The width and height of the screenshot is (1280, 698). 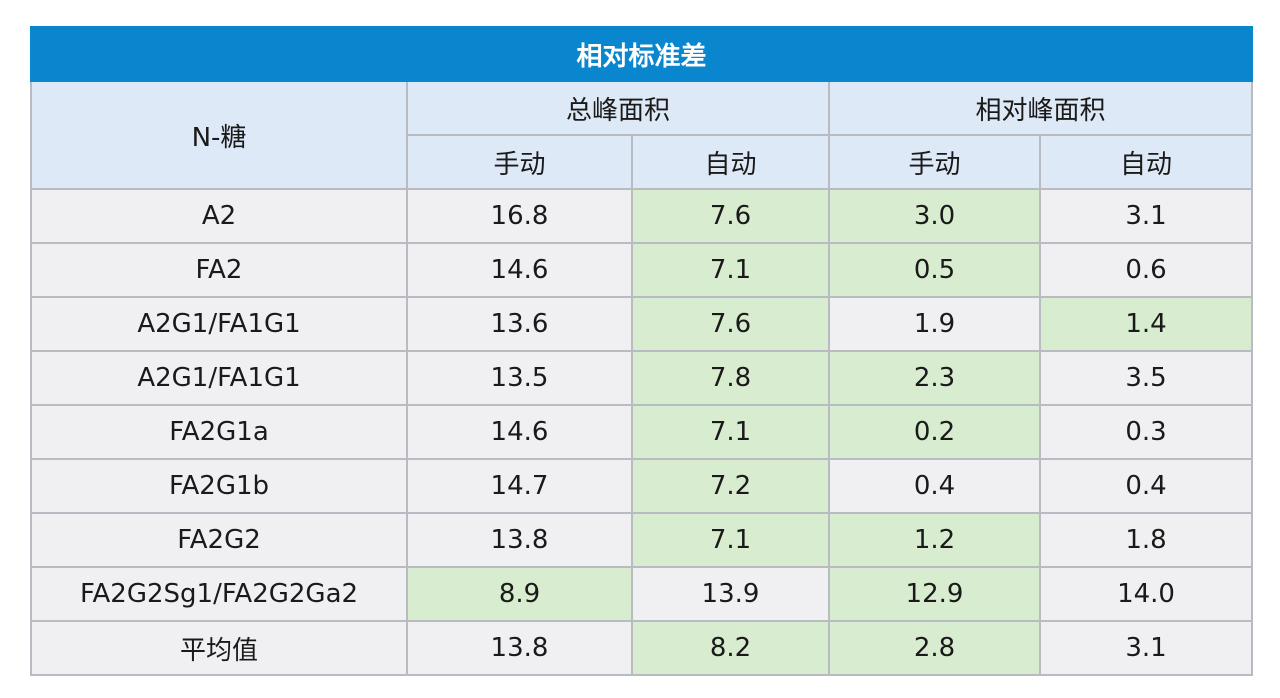 I want to click on table-row: FA2G2 13.8 7.1 1.2 1.8, so click(x=642, y=540).